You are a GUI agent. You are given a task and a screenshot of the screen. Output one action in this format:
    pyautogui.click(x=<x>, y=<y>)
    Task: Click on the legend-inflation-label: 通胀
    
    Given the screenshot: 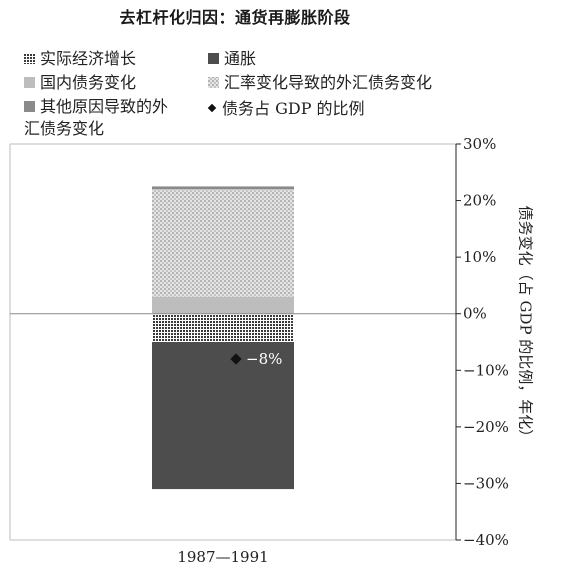 What is the action you would take?
    pyautogui.click(x=240, y=58)
    